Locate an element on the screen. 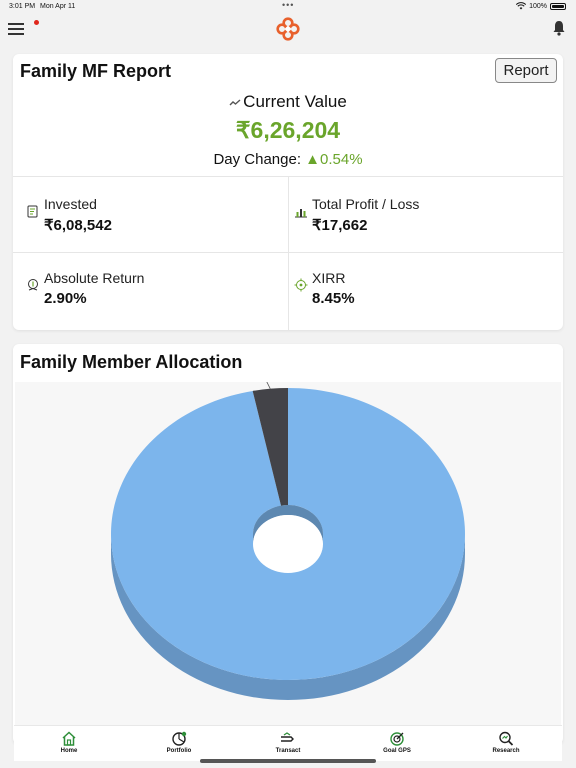 The image size is (576, 768). research-icon is located at coordinates (506, 738).